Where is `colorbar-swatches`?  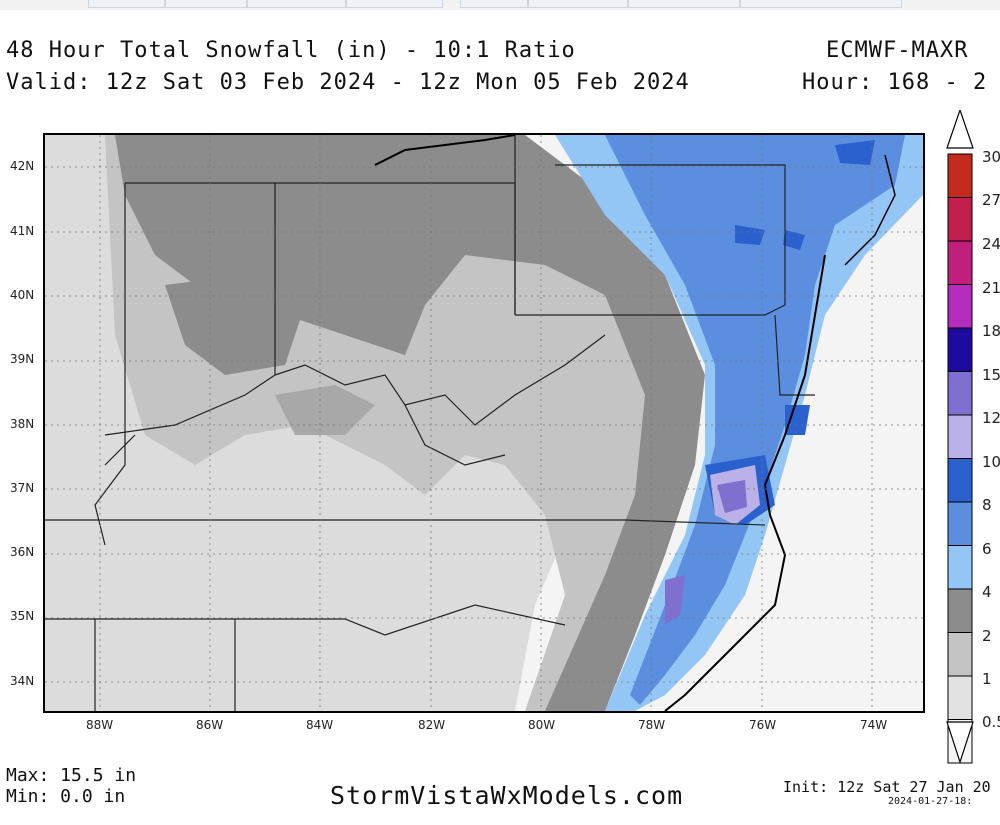 colorbar-swatches is located at coordinates (960, 458).